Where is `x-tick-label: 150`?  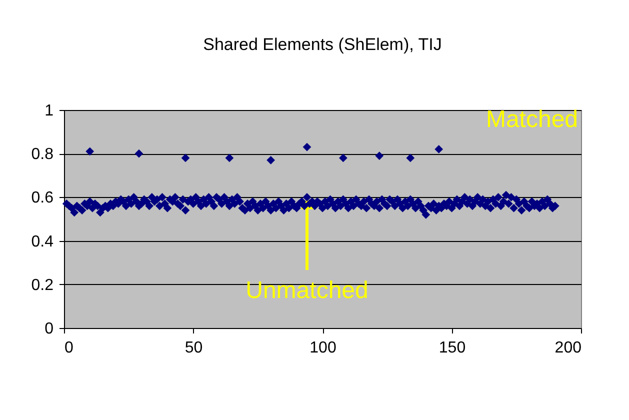
x-tick-label: 150 is located at coordinates (452, 348).